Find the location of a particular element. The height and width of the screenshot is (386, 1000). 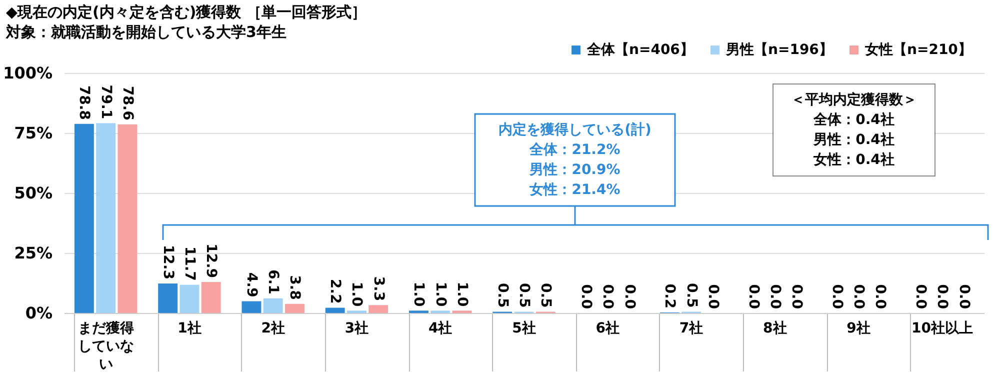

text: 0.2 is located at coordinates (670, 296).